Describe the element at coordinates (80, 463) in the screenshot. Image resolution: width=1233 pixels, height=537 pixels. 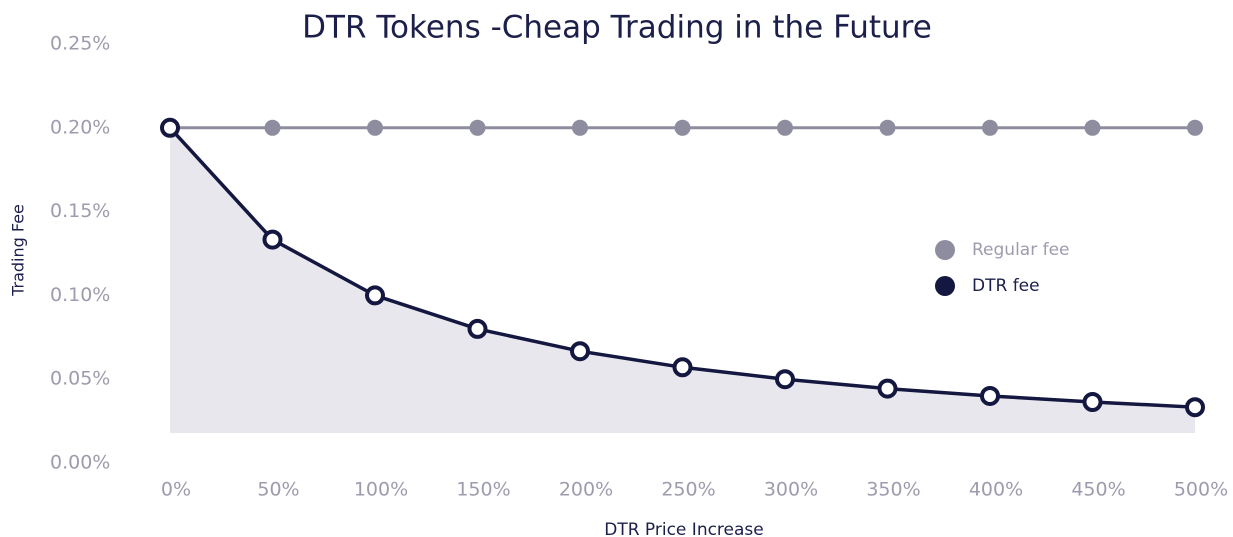
I see `y-tick-label: 0.00%` at that location.